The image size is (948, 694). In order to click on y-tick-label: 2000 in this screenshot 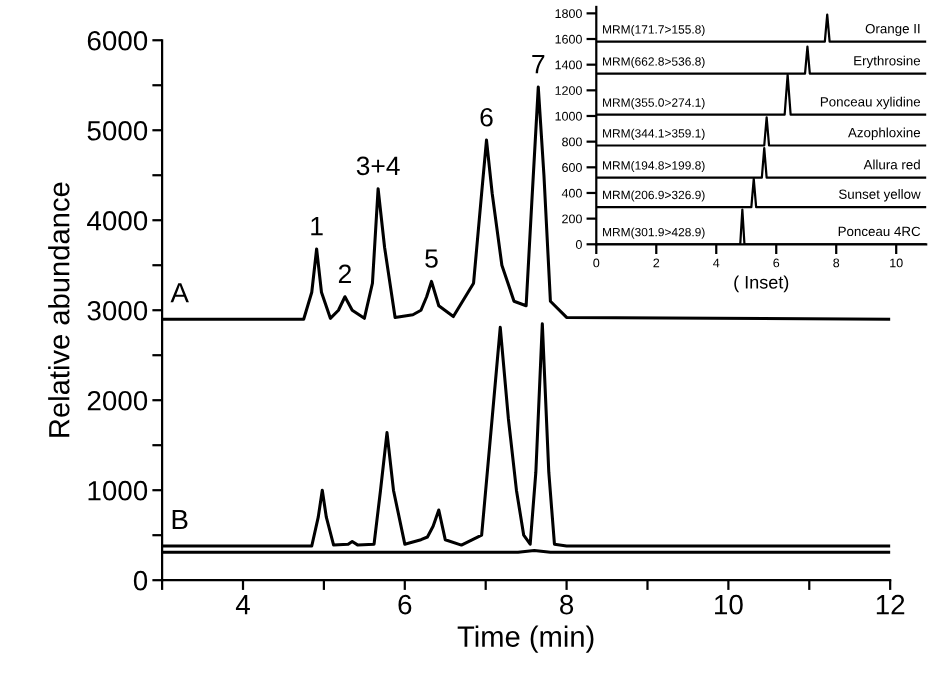, I will do `click(117, 400)`.